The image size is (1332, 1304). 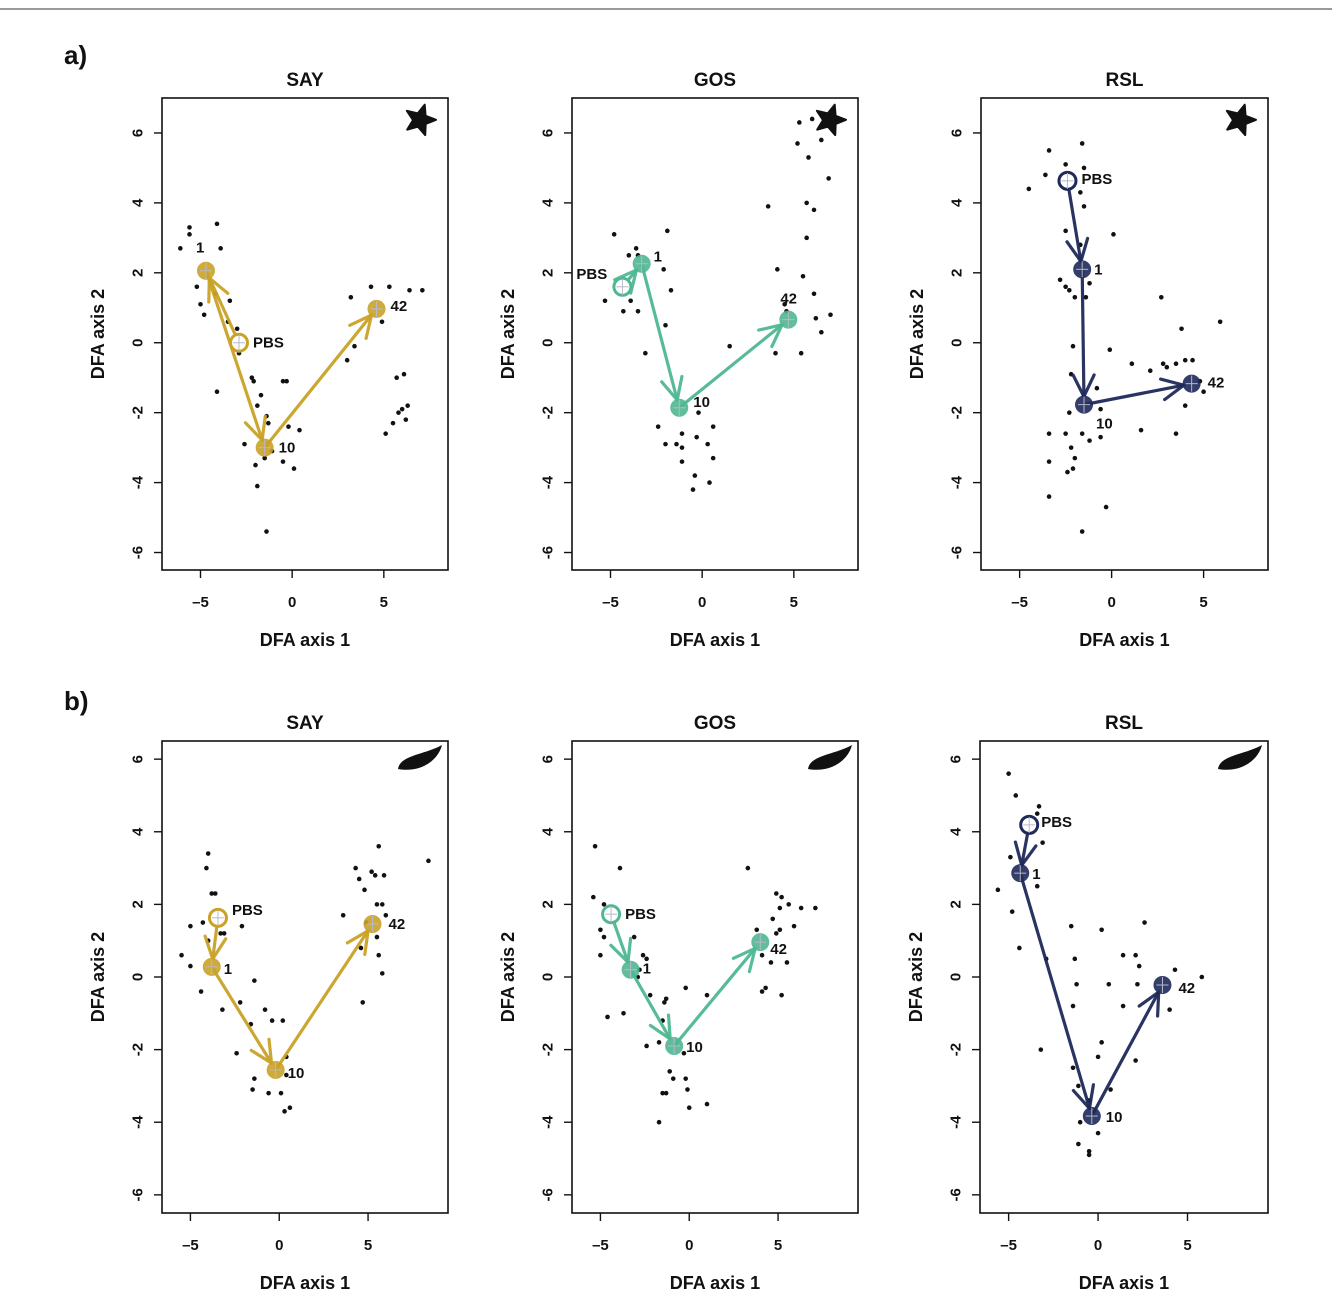 What do you see at coordinates (305, 723) in the screenshot?
I see `panel-title: SAY` at bounding box center [305, 723].